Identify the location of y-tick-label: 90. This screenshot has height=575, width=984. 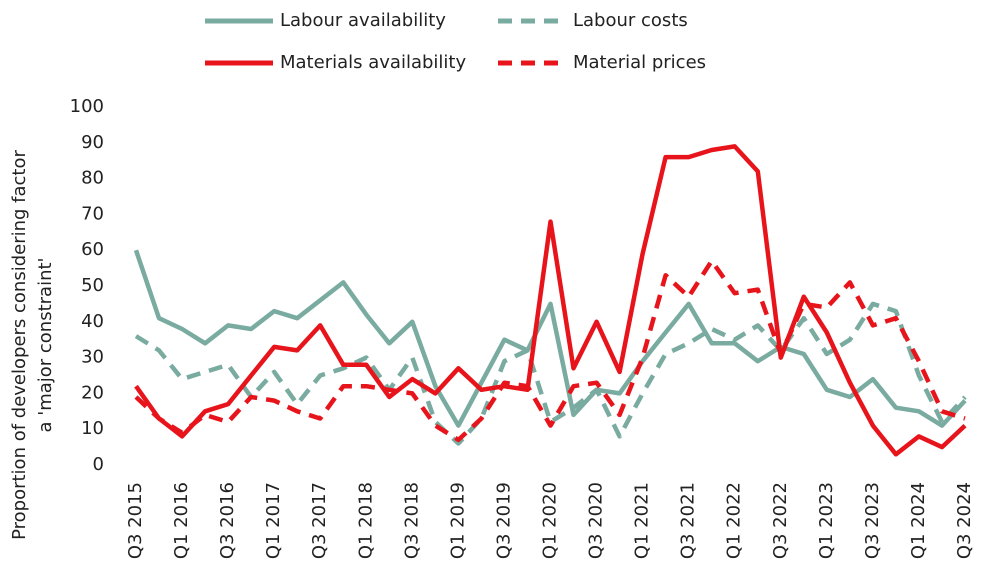
(92, 142).